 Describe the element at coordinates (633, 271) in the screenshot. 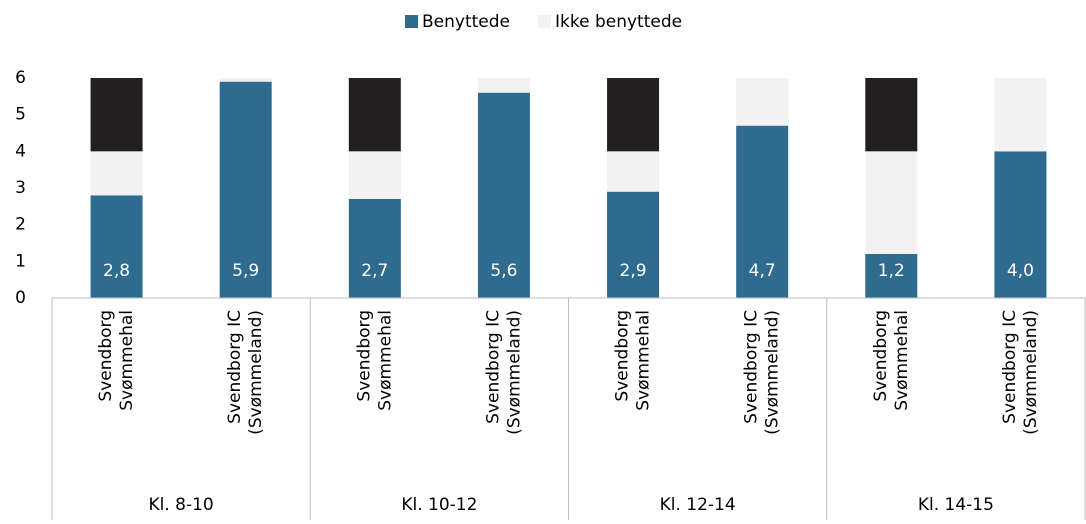

I see `value-label: 2,9` at that location.